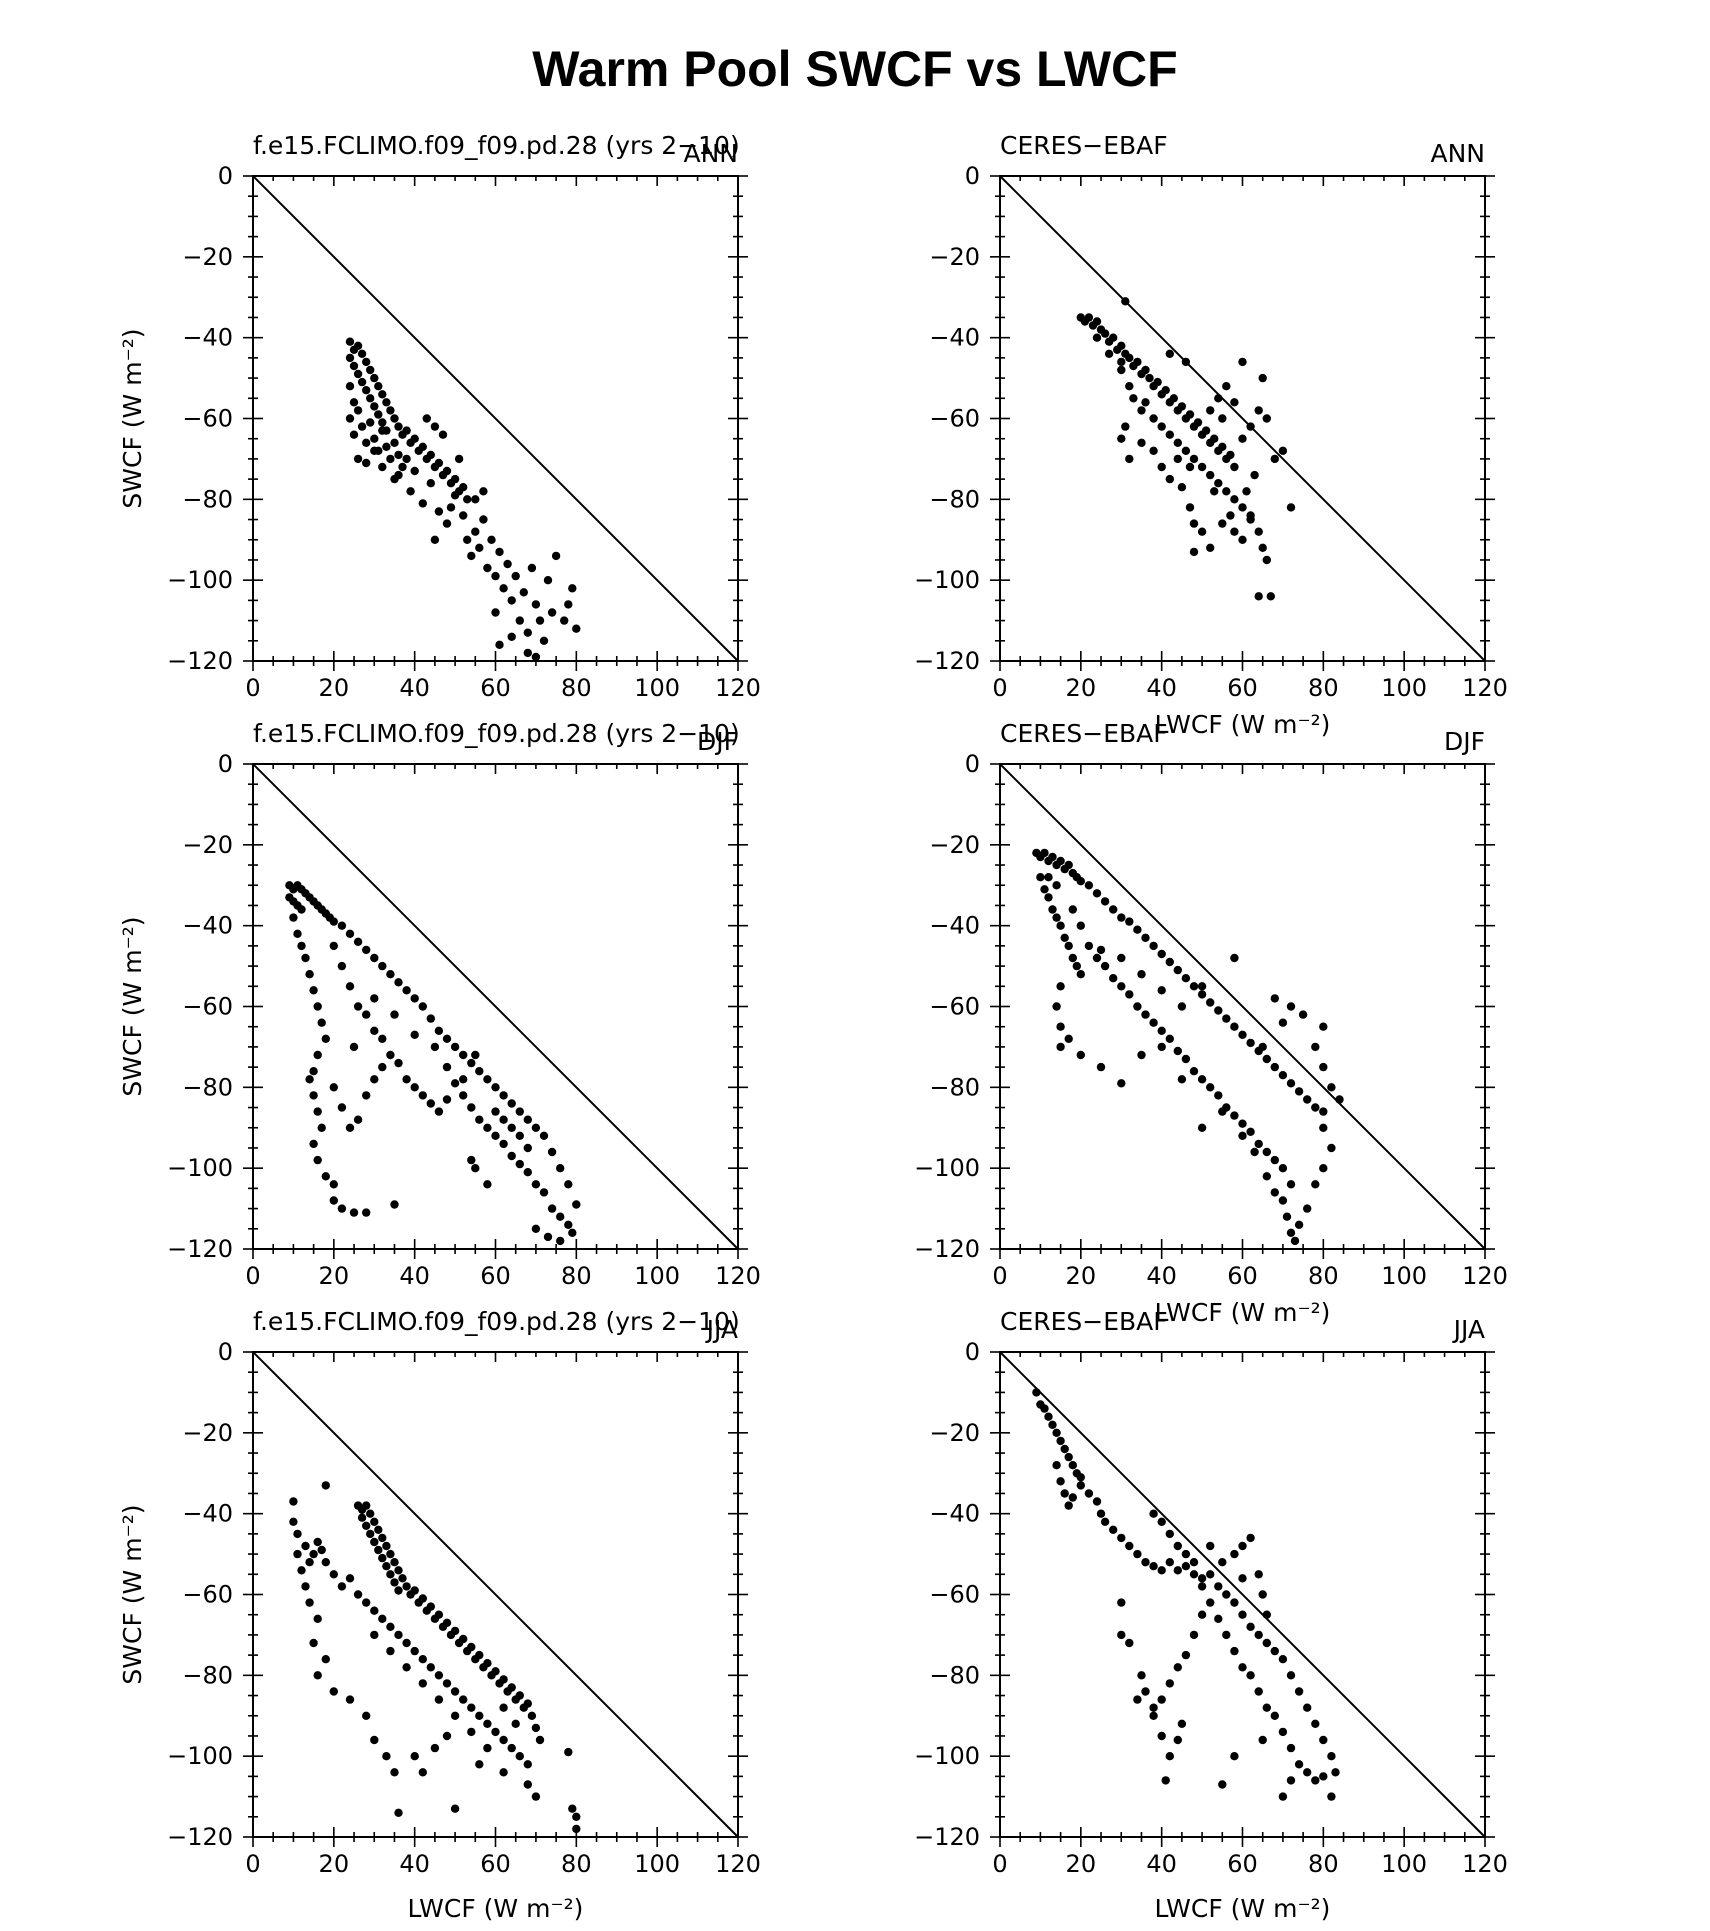 Image resolution: width=1710 pixels, height=1931 pixels. I want to click on panel-left-label: CERES−EBAF, so click(1084, 1321).